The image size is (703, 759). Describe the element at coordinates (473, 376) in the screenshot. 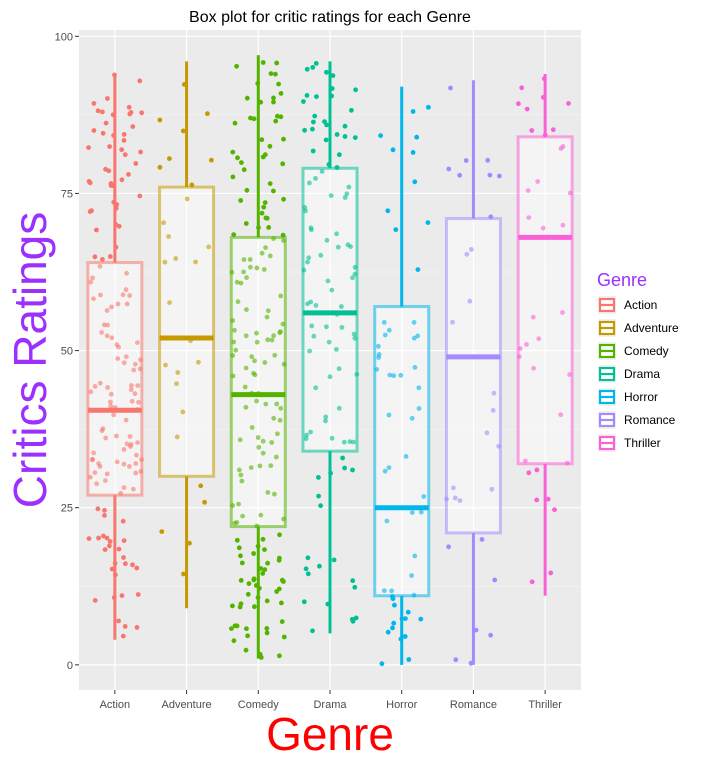

I see `box-romance` at that location.